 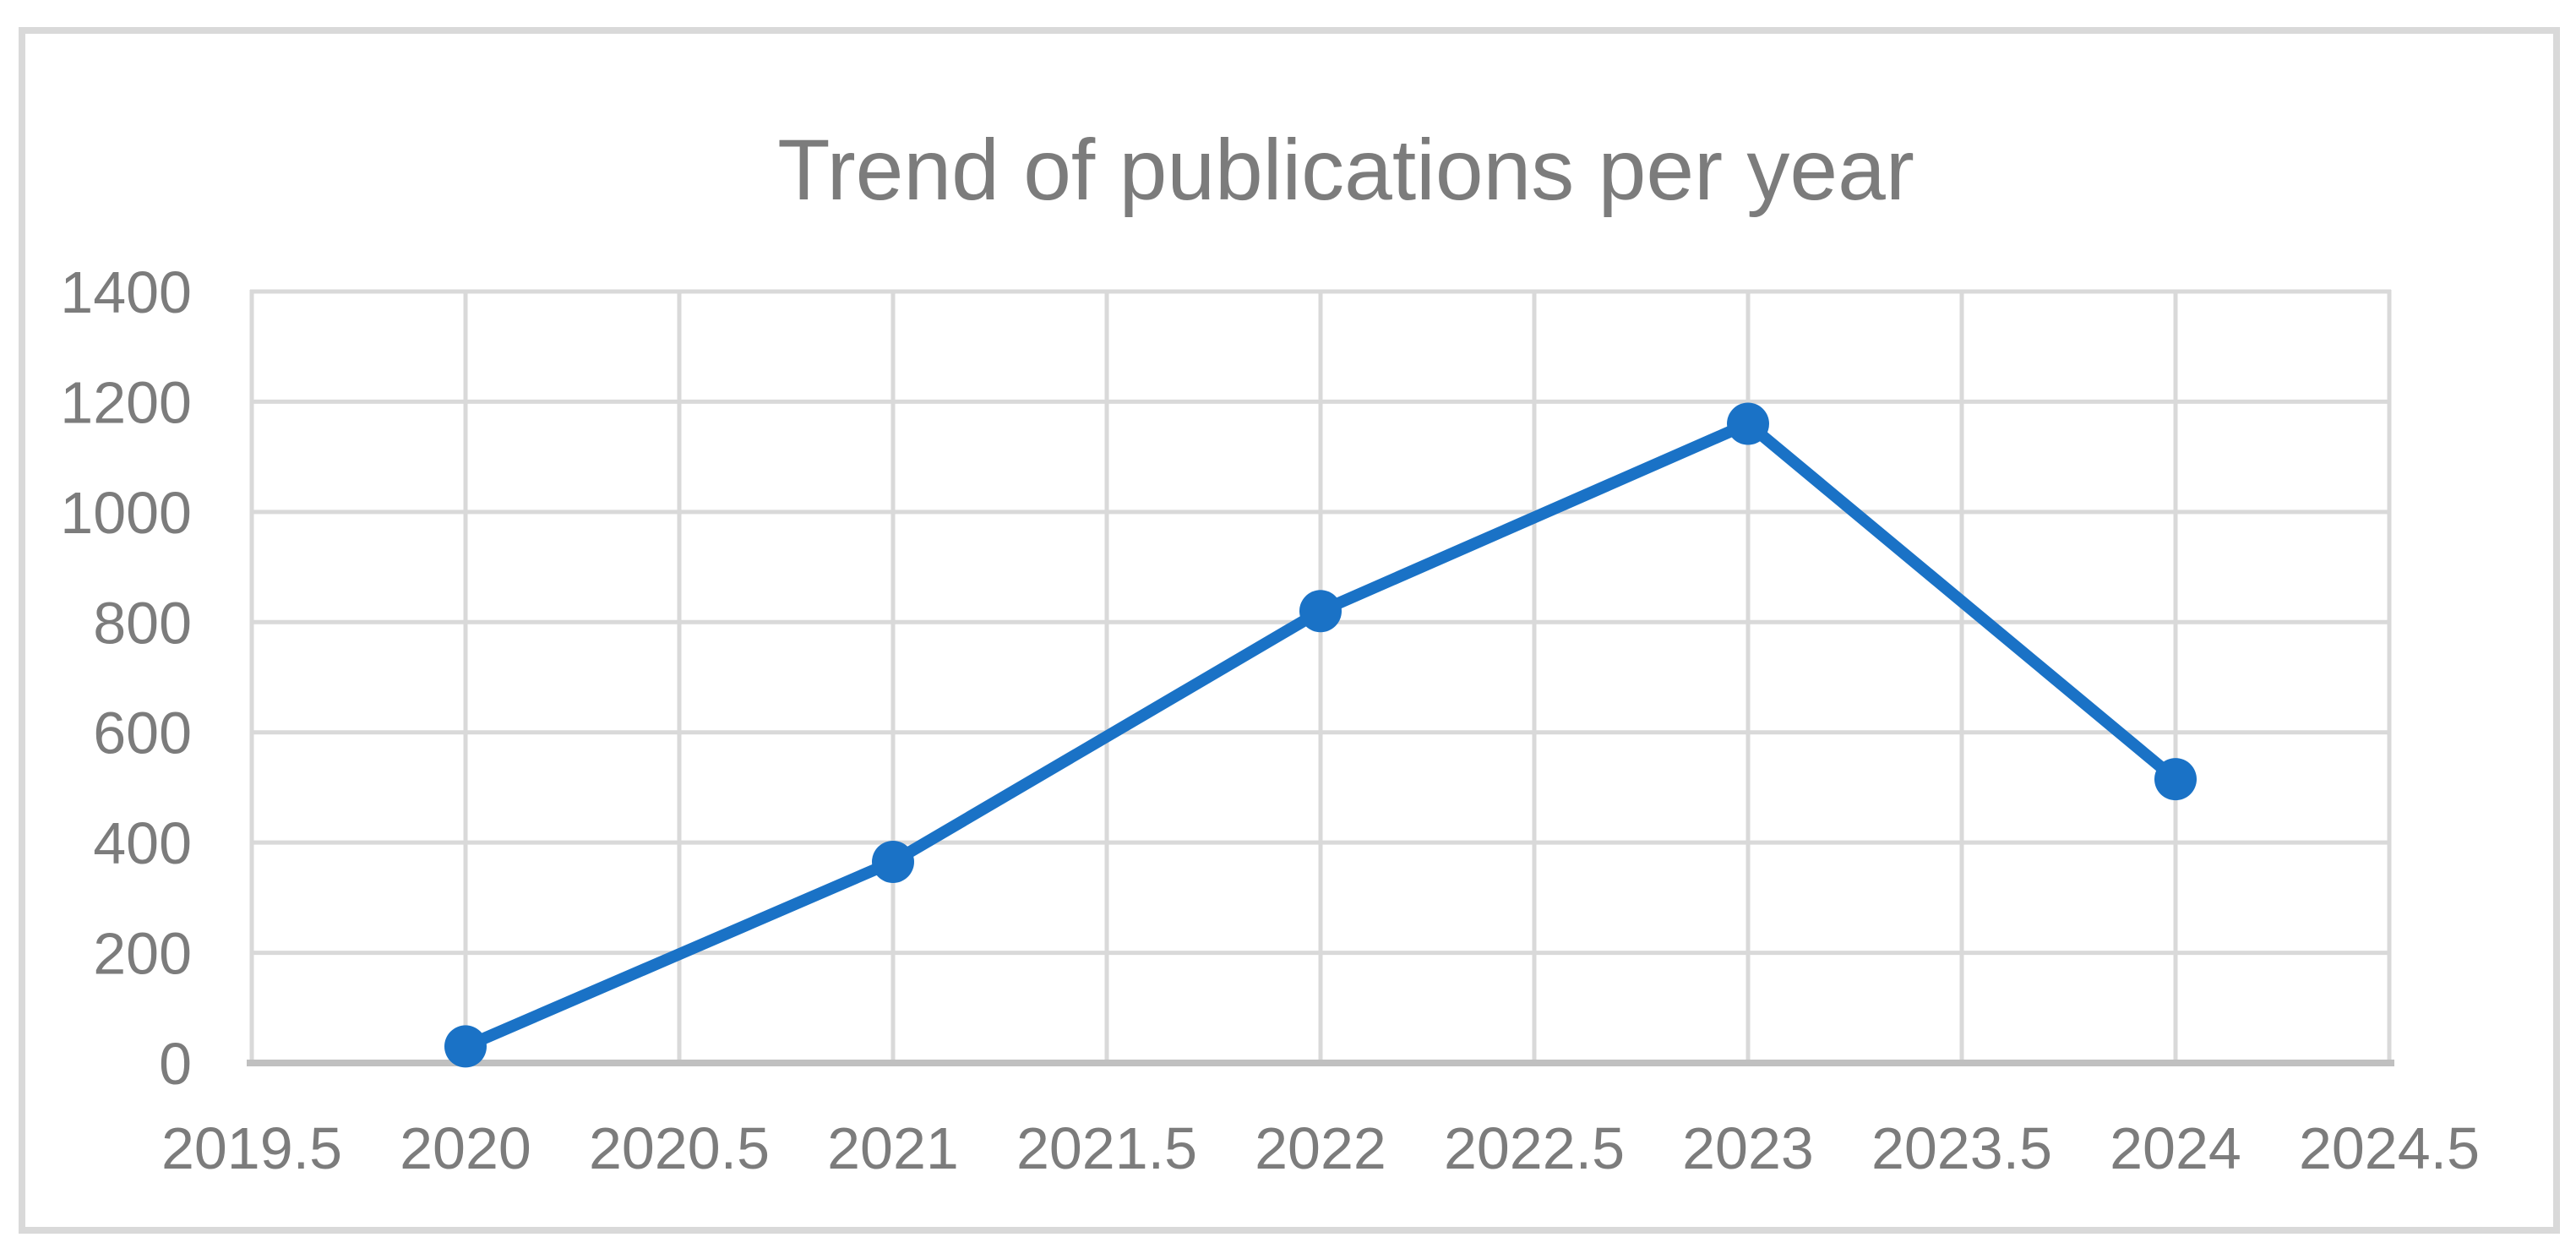 I want to click on x-tick-label: 2024.5, so click(x=2389, y=1148).